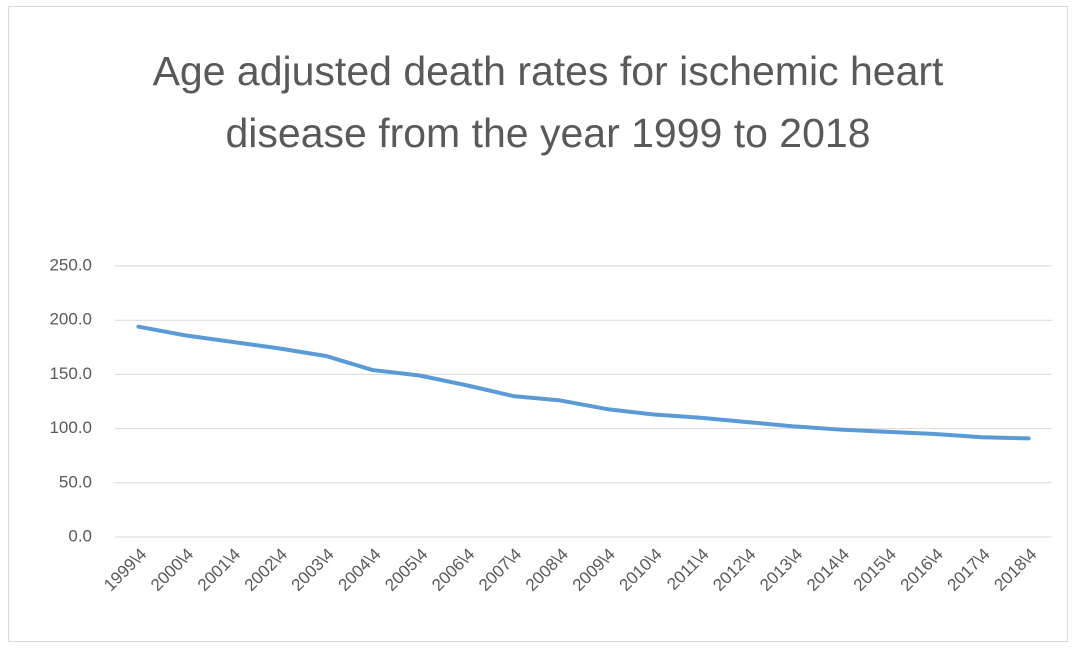  I want to click on x-tick-label: 2016\4, so click(922, 570).